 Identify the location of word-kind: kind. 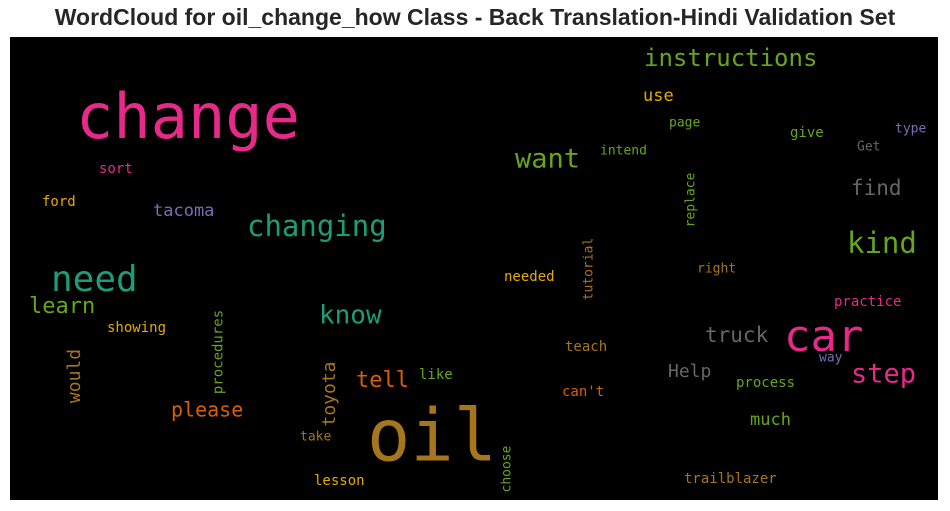
(882, 243).